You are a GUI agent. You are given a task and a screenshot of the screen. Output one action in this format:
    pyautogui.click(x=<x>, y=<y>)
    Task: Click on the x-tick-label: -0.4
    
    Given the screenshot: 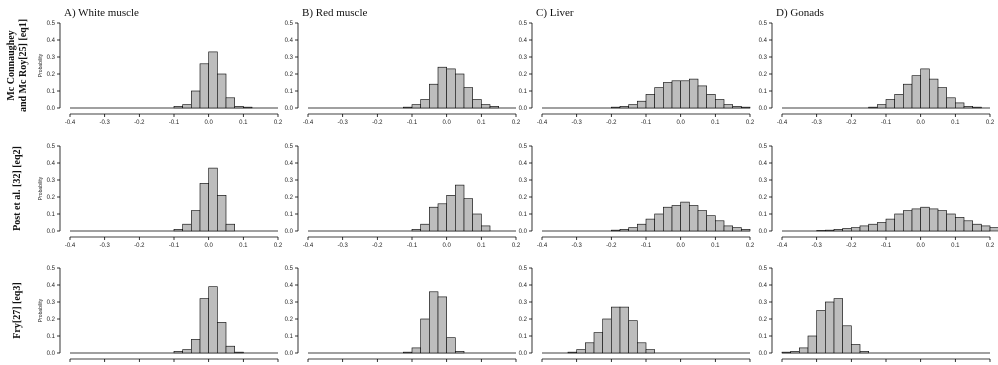 What is the action you would take?
    pyautogui.click(x=542, y=246)
    